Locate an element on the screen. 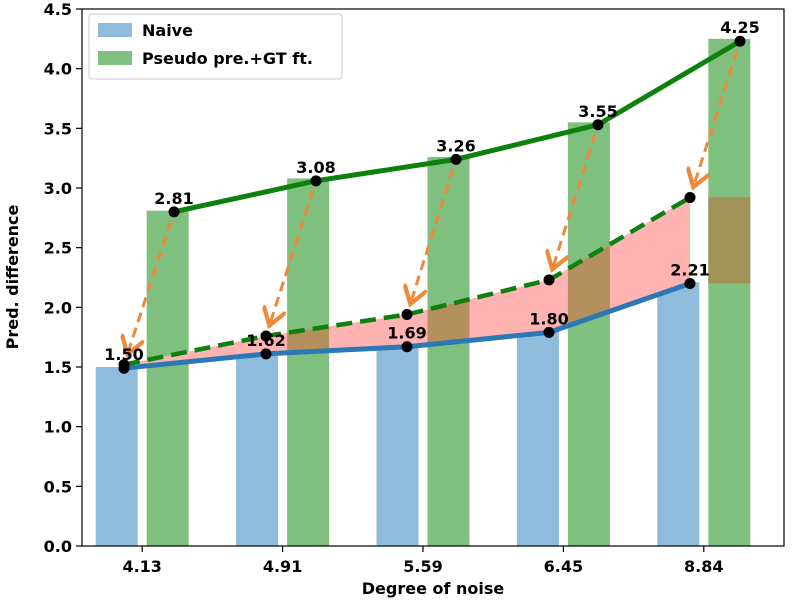 Image resolution: width=797 pixels, height=600 pixels. y-axis-title: Pred. difference is located at coordinates (12, 276).